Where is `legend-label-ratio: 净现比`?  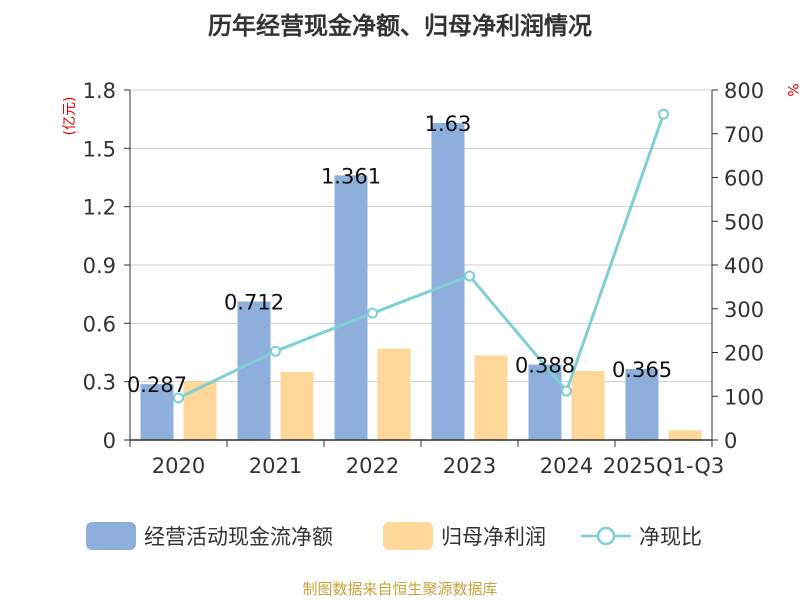
legend-label-ratio: 净现比 is located at coordinates (670, 537).